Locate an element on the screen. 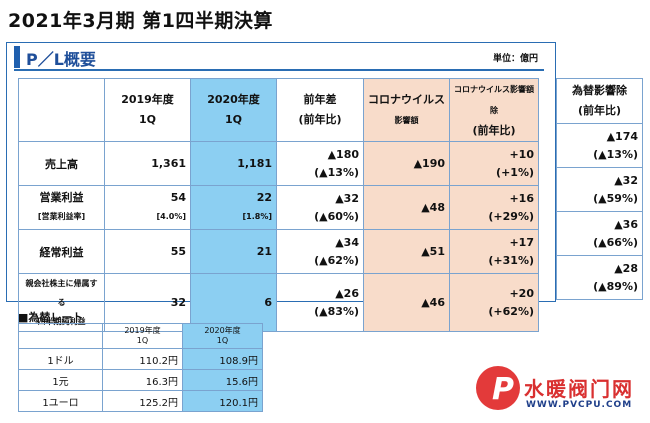 Image resolution: width=650 pixels, height=423 pixels. table-row: 1ユーロ 125.2円 120.1円 is located at coordinates (140, 401).